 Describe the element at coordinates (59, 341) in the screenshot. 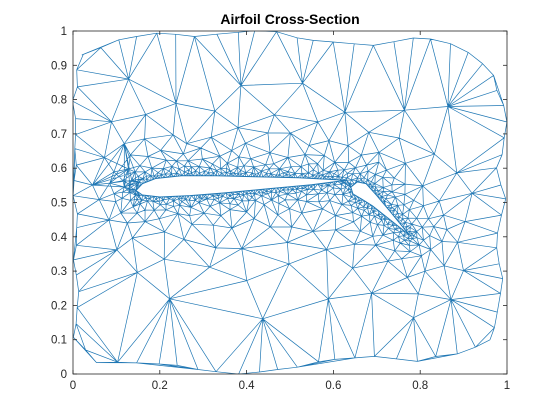

I see `y-tick-label: 0.1` at that location.